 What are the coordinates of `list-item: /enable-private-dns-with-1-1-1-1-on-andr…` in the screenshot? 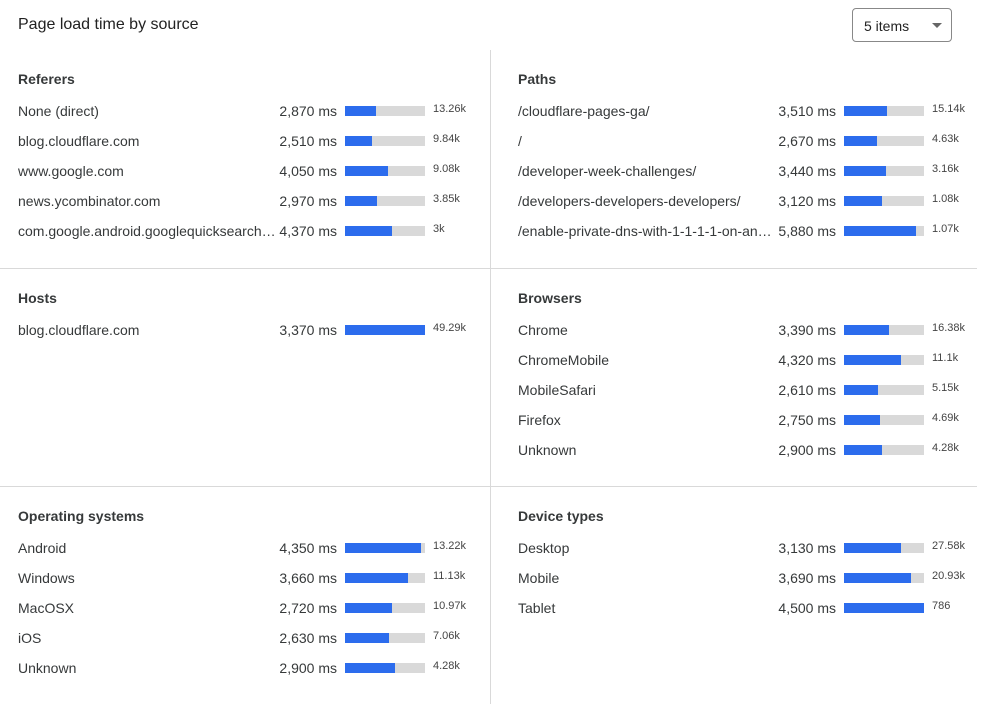 It's located at (729, 238).